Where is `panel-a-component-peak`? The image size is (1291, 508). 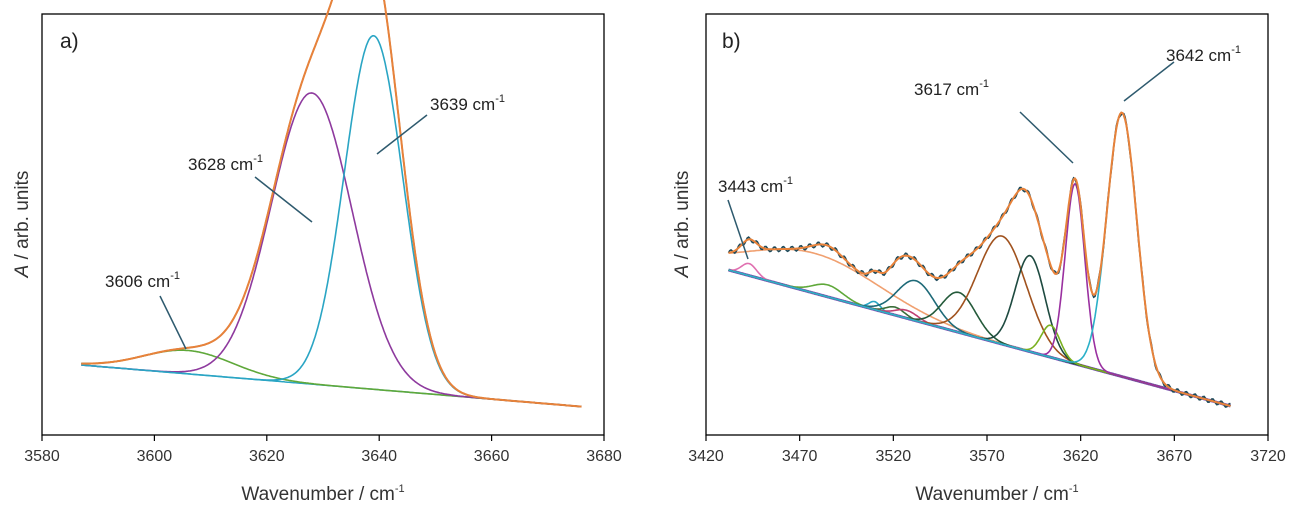
panel-a-component-peak is located at coordinates (331, 378).